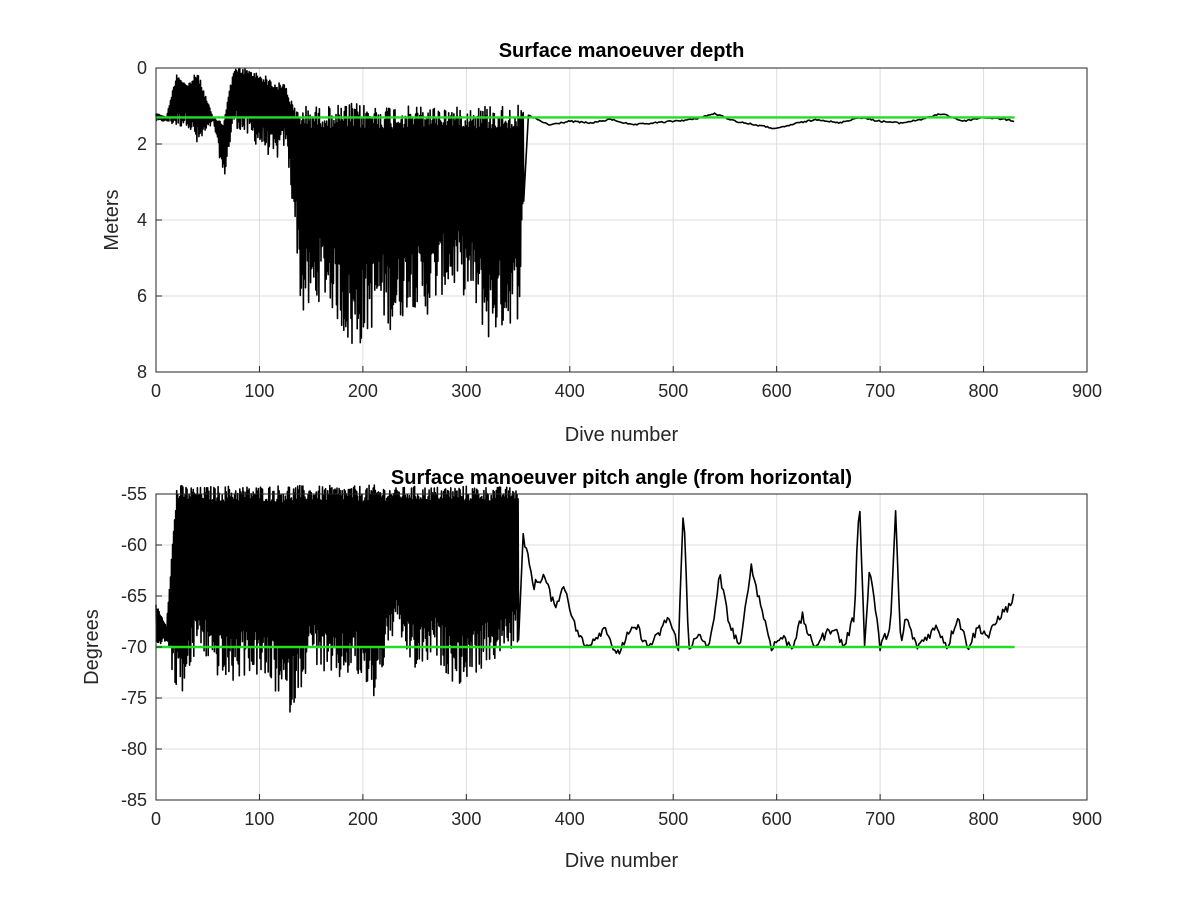  I want to click on y-tick-label: -85, so click(134, 800).